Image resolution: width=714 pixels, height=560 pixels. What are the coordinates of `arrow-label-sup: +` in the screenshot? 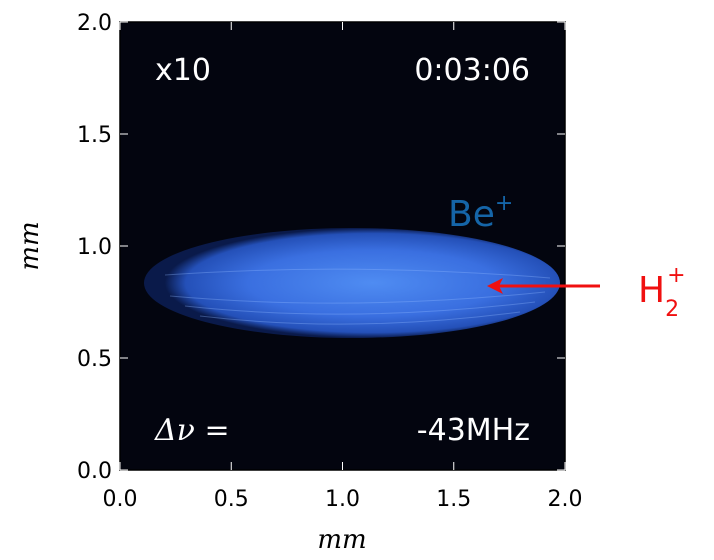 It's located at (676, 275).